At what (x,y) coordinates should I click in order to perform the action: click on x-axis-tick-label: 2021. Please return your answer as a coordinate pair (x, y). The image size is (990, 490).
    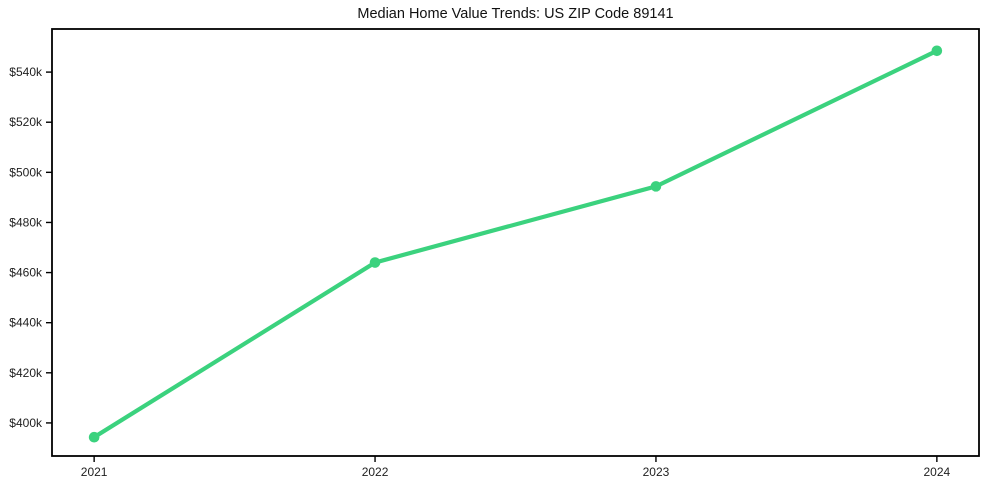
    Looking at the image, I should click on (94, 472).